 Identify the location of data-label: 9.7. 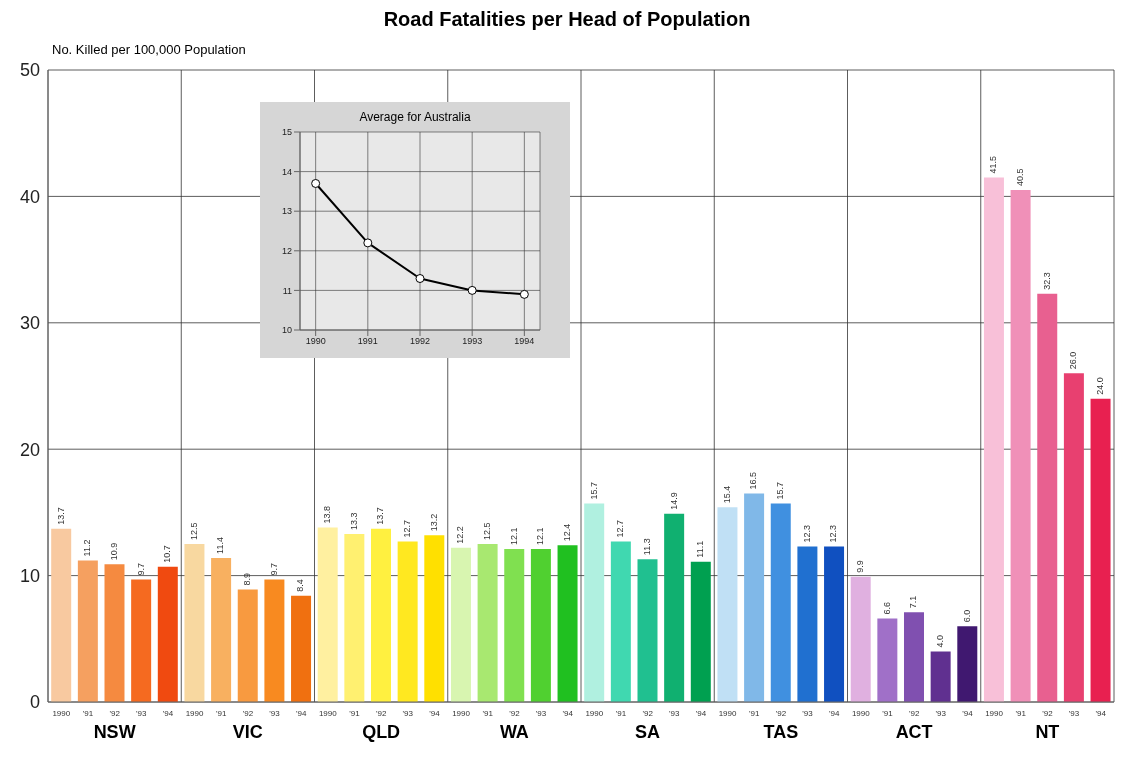
(273, 569).